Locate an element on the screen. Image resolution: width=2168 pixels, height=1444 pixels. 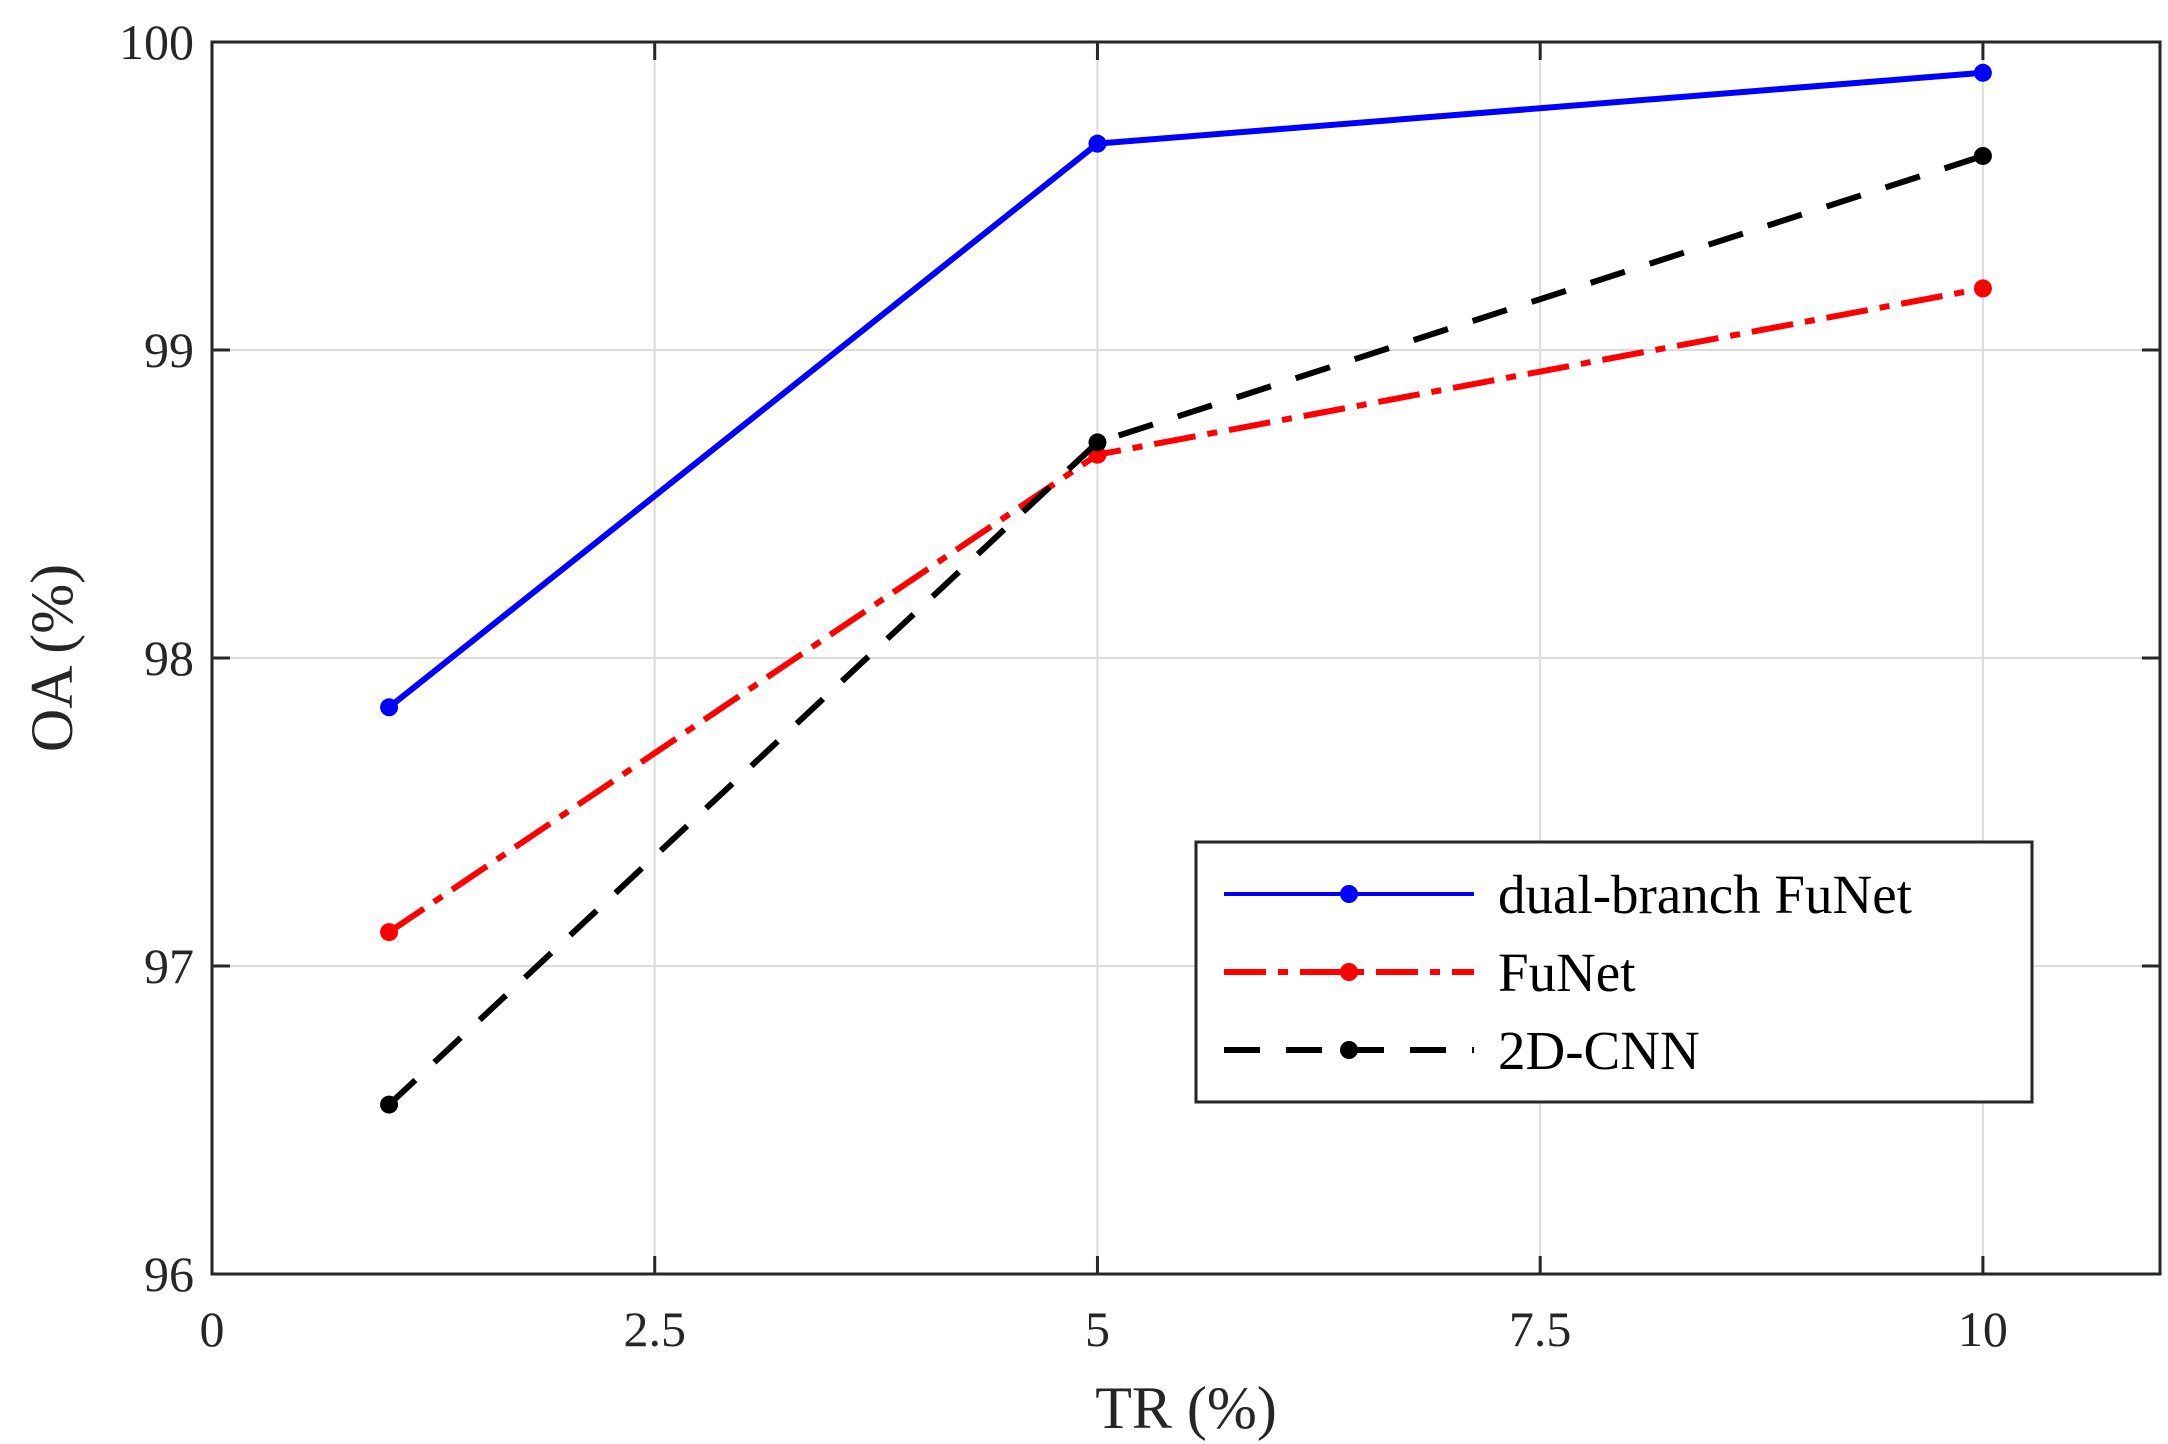
x-axis-title: TR (%) is located at coordinates (1186, 1408).